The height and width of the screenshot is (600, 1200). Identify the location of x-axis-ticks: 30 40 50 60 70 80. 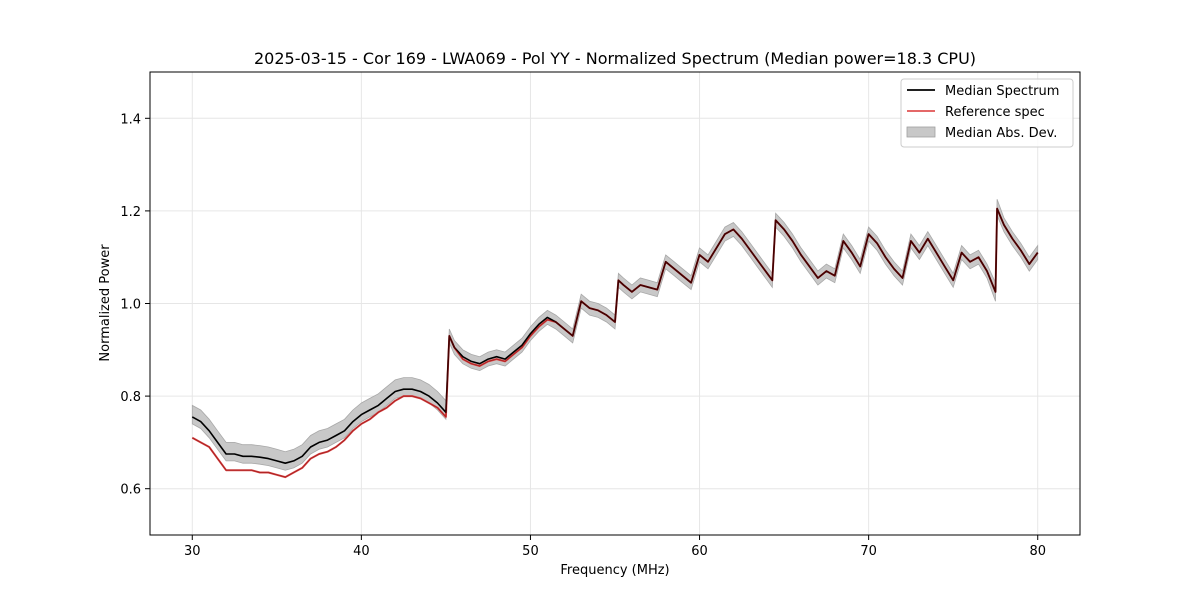
(615, 547).